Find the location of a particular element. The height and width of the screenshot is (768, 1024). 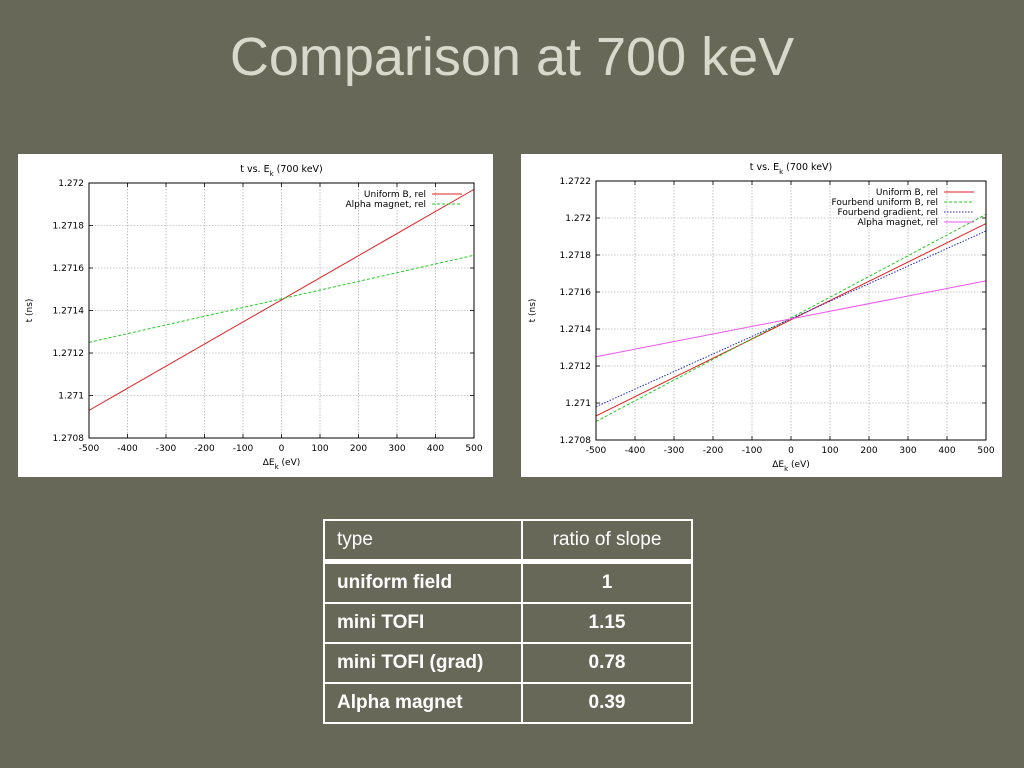

header-ratio-of-slope: ratio of slope is located at coordinates (607, 541).